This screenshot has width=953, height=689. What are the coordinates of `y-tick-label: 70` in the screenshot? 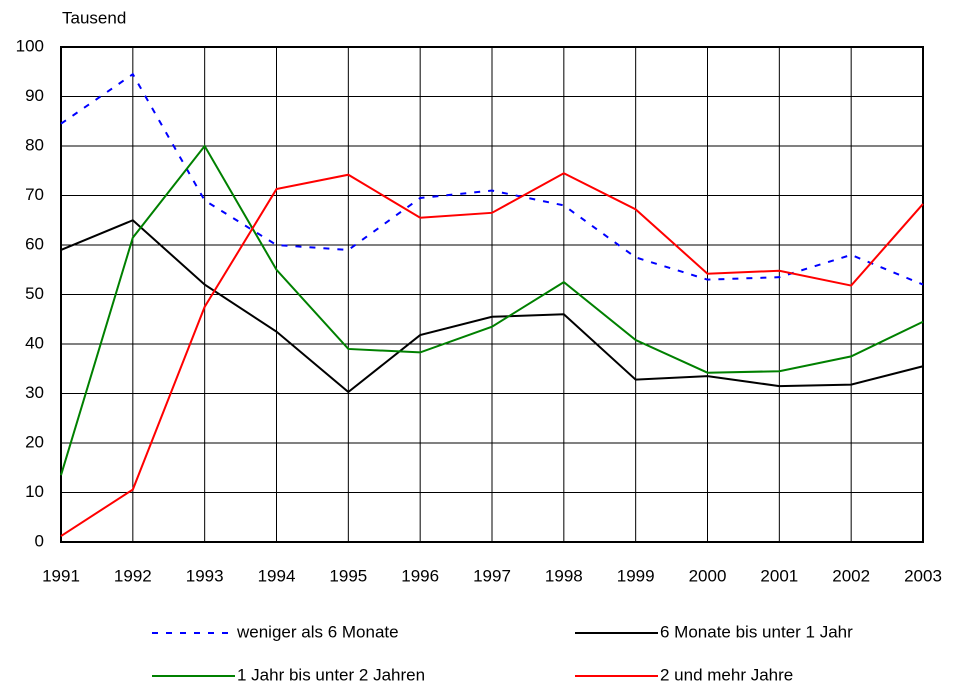 It's located at (34, 194).